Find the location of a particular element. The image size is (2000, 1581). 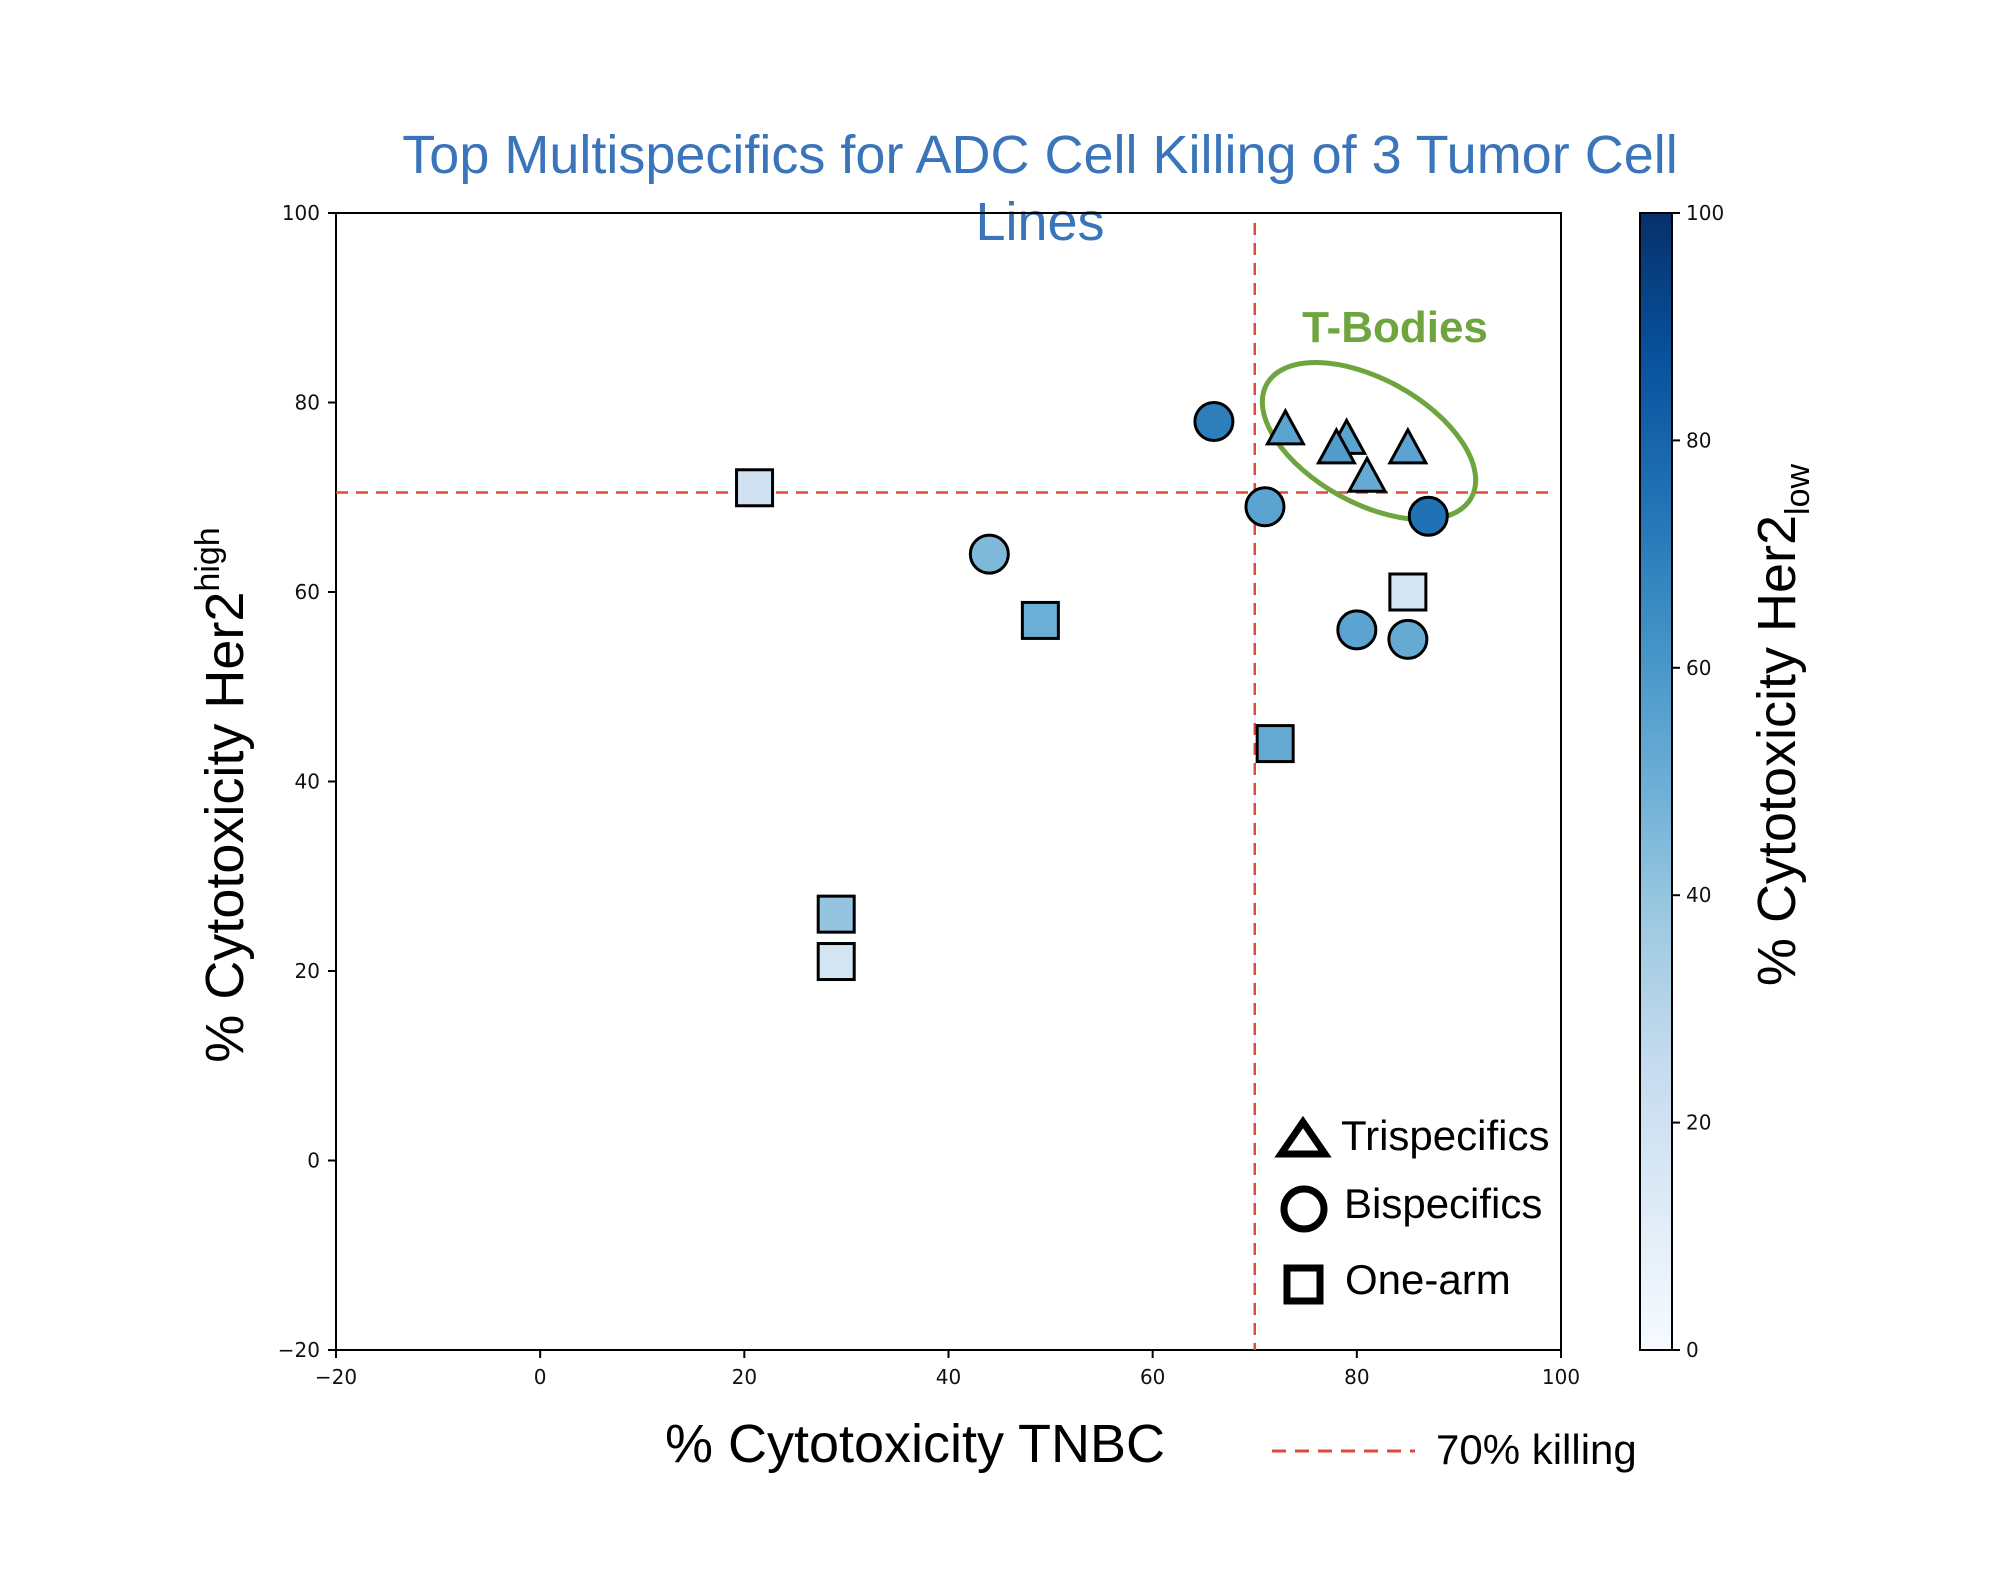

x-tick-label: 80 is located at coordinates (1356, 1377).